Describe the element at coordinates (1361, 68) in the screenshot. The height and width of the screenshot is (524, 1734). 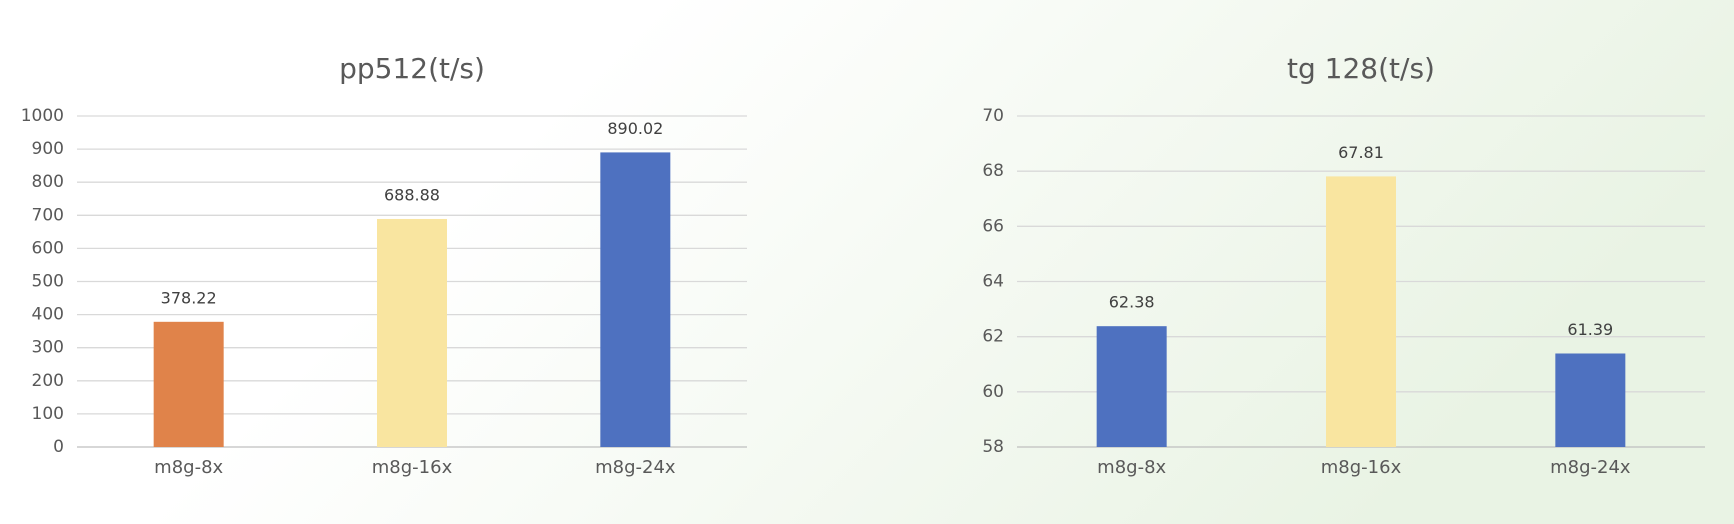
I see `chart-title: tg 128(t/s)` at that location.